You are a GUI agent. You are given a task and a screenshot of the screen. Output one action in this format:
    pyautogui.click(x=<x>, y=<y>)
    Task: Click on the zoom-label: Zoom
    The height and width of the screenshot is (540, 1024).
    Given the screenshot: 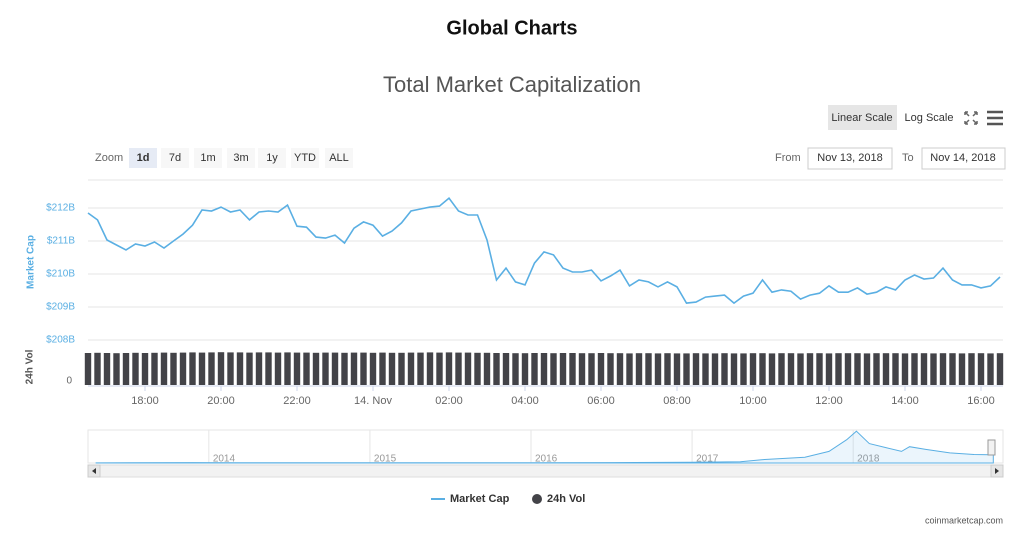 What is the action you would take?
    pyautogui.click(x=109, y=158)
    